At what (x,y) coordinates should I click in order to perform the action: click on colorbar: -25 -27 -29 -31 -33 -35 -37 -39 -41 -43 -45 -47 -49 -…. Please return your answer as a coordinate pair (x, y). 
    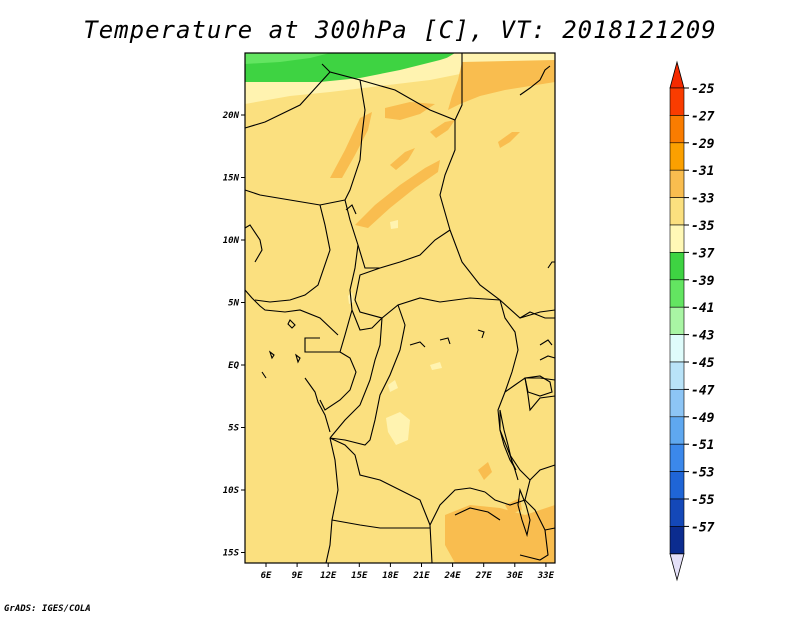
    Looking at the image, I should click on (692, 321).